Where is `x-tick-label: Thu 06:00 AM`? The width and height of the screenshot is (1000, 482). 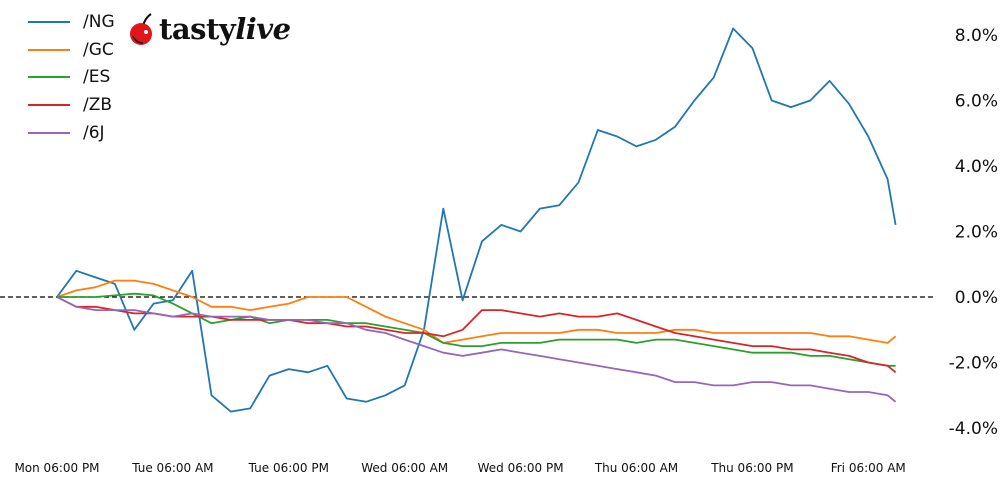 x-tick-label: Thu 06:00 AM is located at coordinates (636, 468).